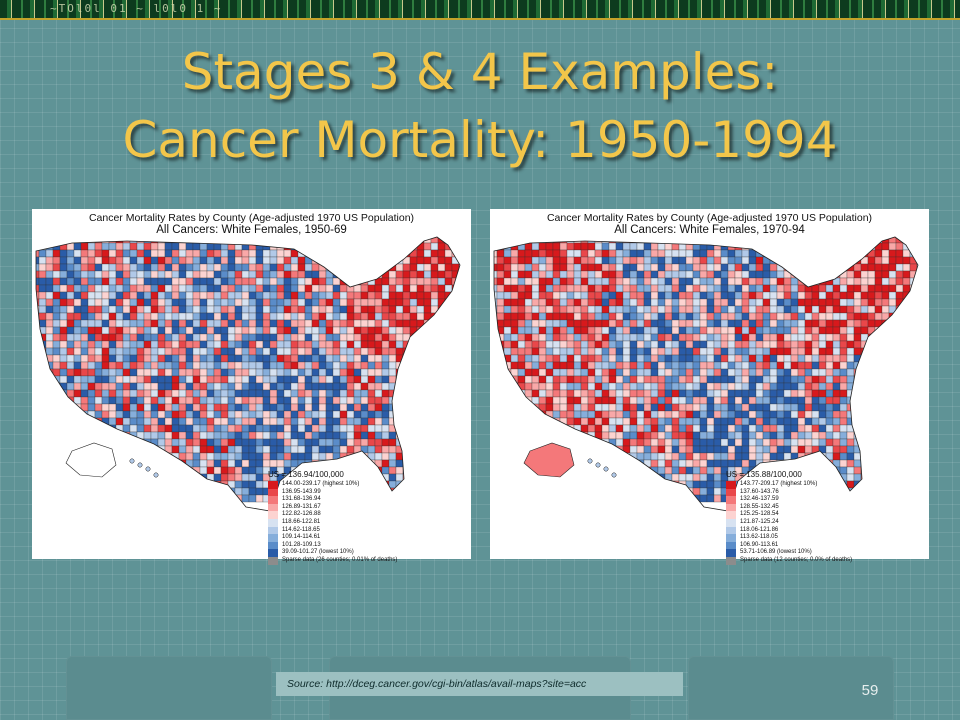  Describe the element at coordinates (759, 537) in the screenshot. I see `legend-label: 113.62-118.05` at that location.